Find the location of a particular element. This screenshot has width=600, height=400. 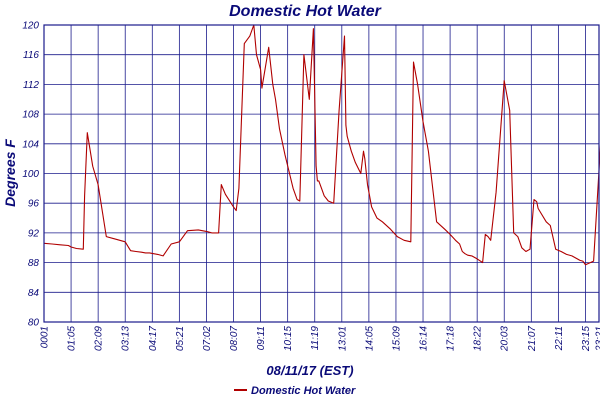

x-tick-label-4: 04:17 is located at coordinates (153, 338).